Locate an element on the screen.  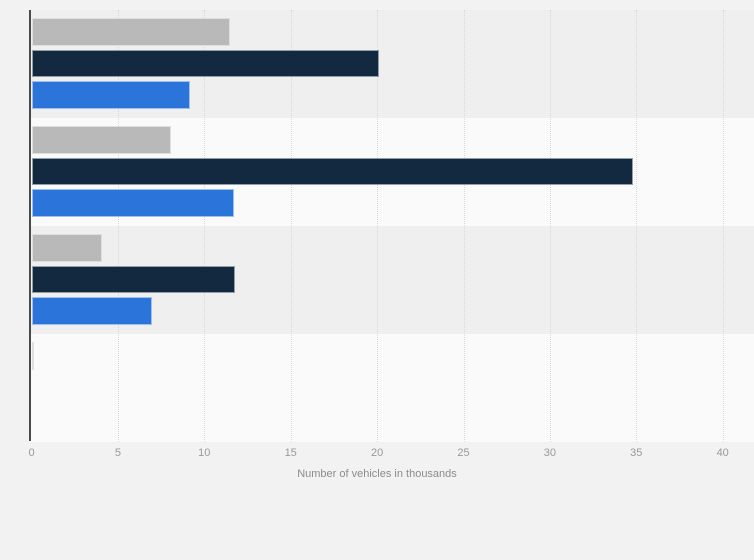
x-tick-label-35: 35 is located at coordinates (636, 453).